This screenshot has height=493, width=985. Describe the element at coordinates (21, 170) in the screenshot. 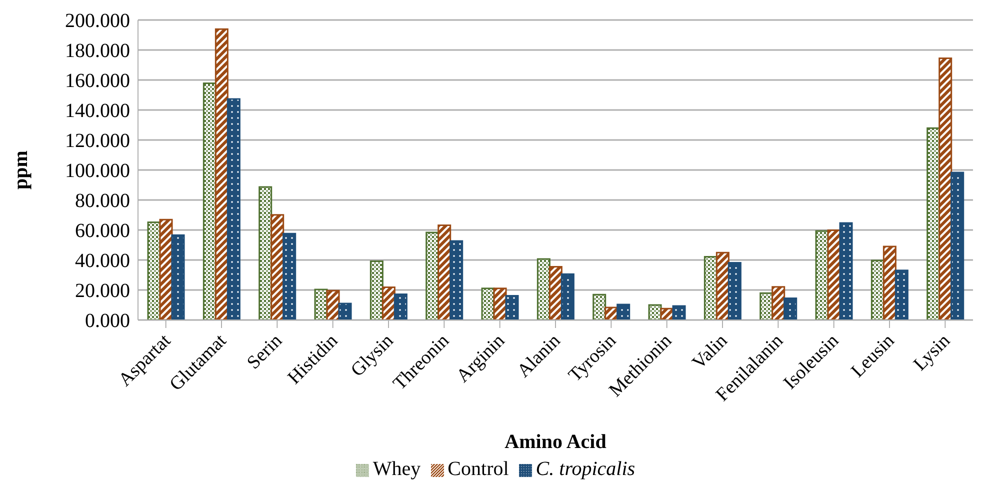

I see `y-axis-title: ppm` at that location.